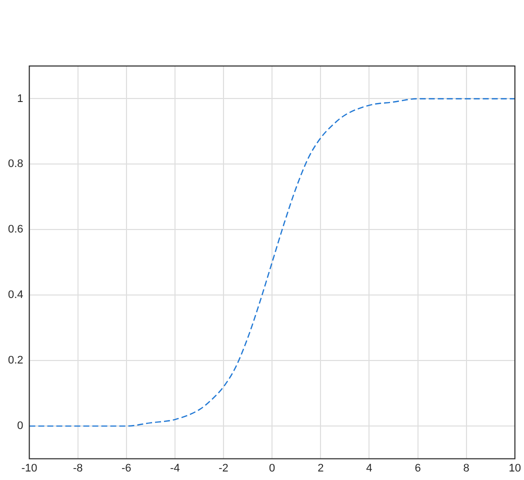  Describe the element at coordinates (369, 468) in the screenshot. I see `x-tick-label: 4` at that location.